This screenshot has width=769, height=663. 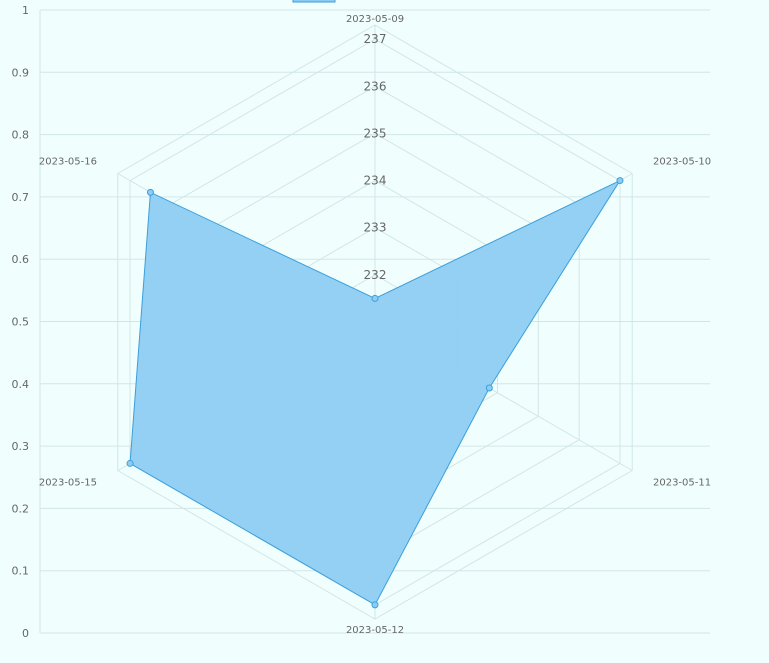 I want to click on legend-swatch, so click(x=314, y=1).